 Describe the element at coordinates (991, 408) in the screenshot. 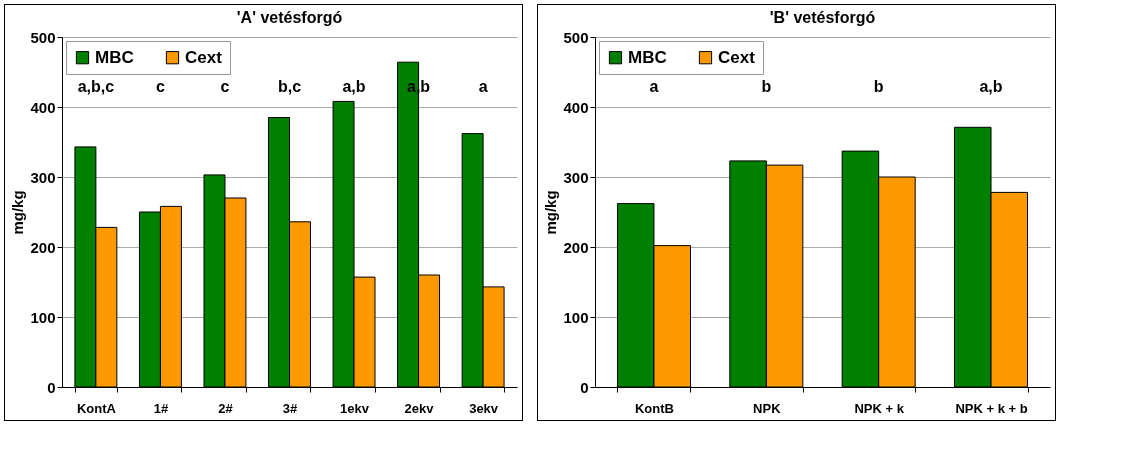

I see `x-tick-label: NPK + k + b` at that location.